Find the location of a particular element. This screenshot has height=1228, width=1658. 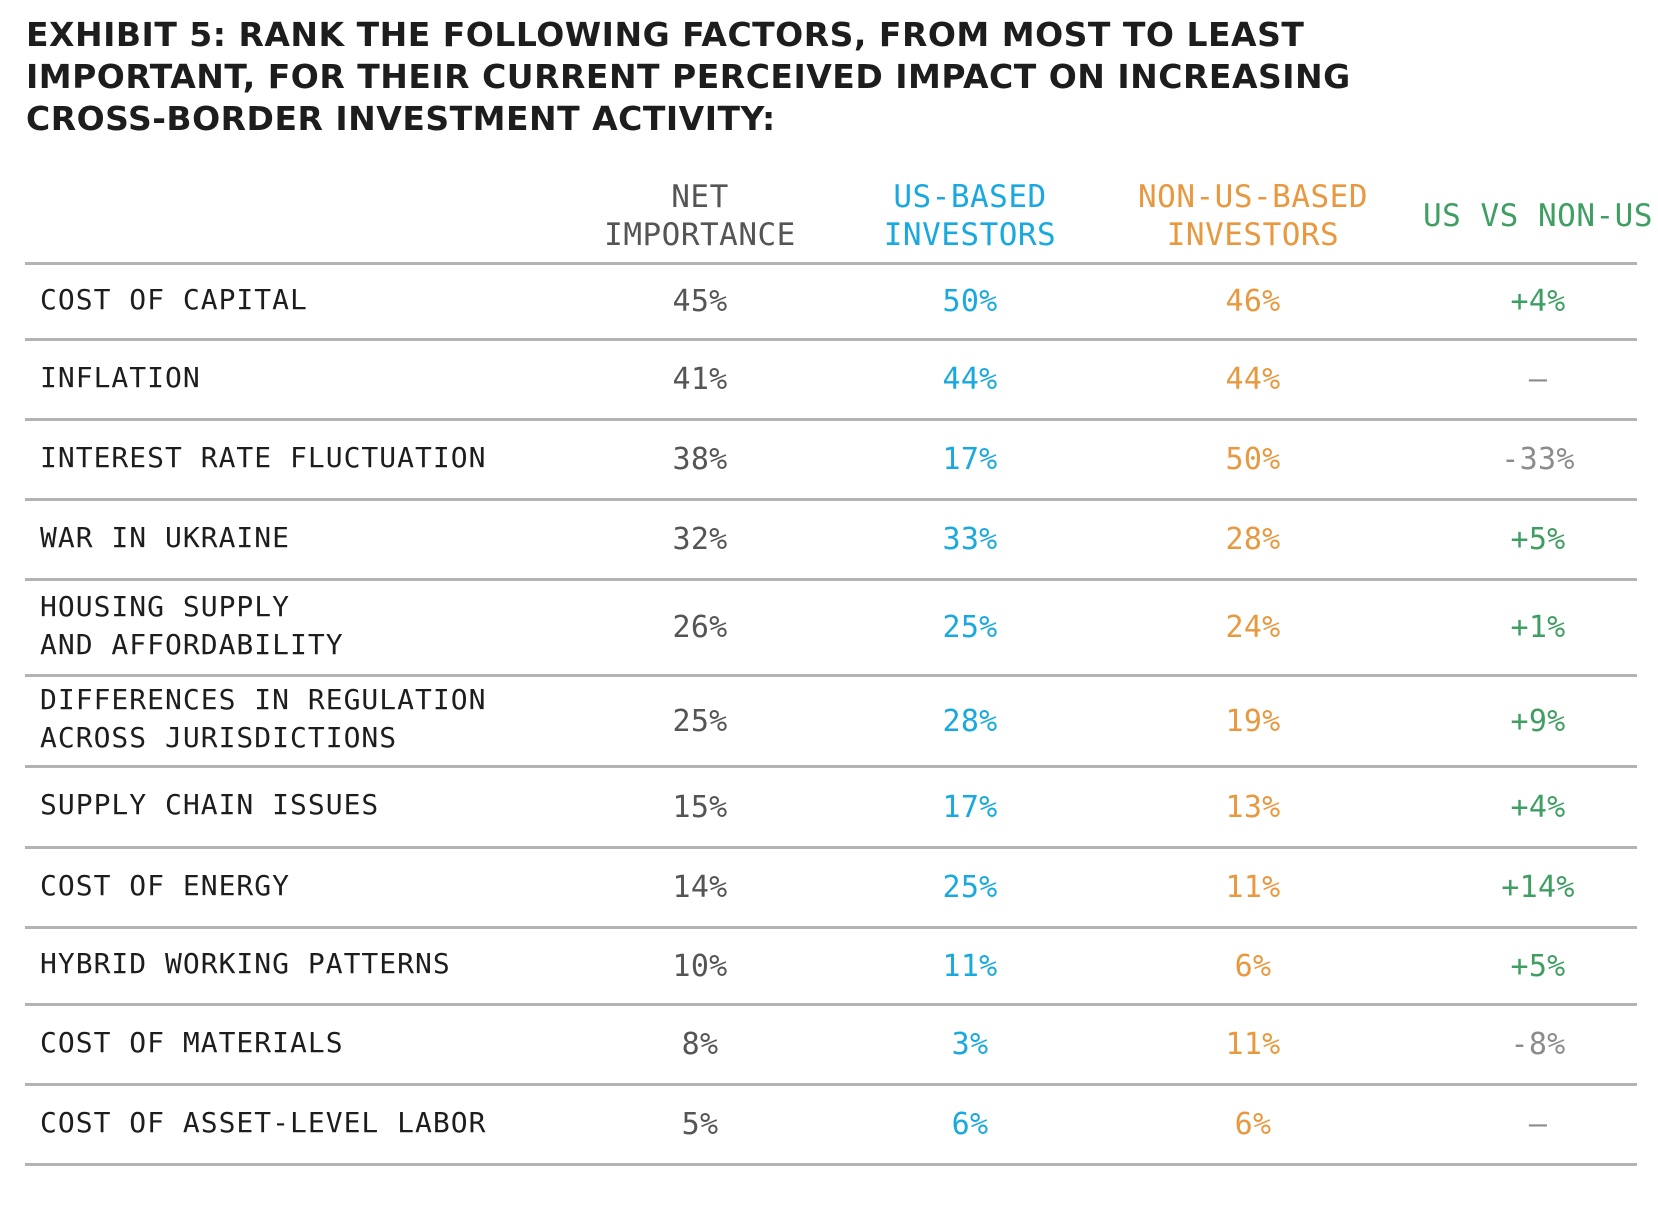

net-importance-value: 25% is located at coordinates (700, 721).